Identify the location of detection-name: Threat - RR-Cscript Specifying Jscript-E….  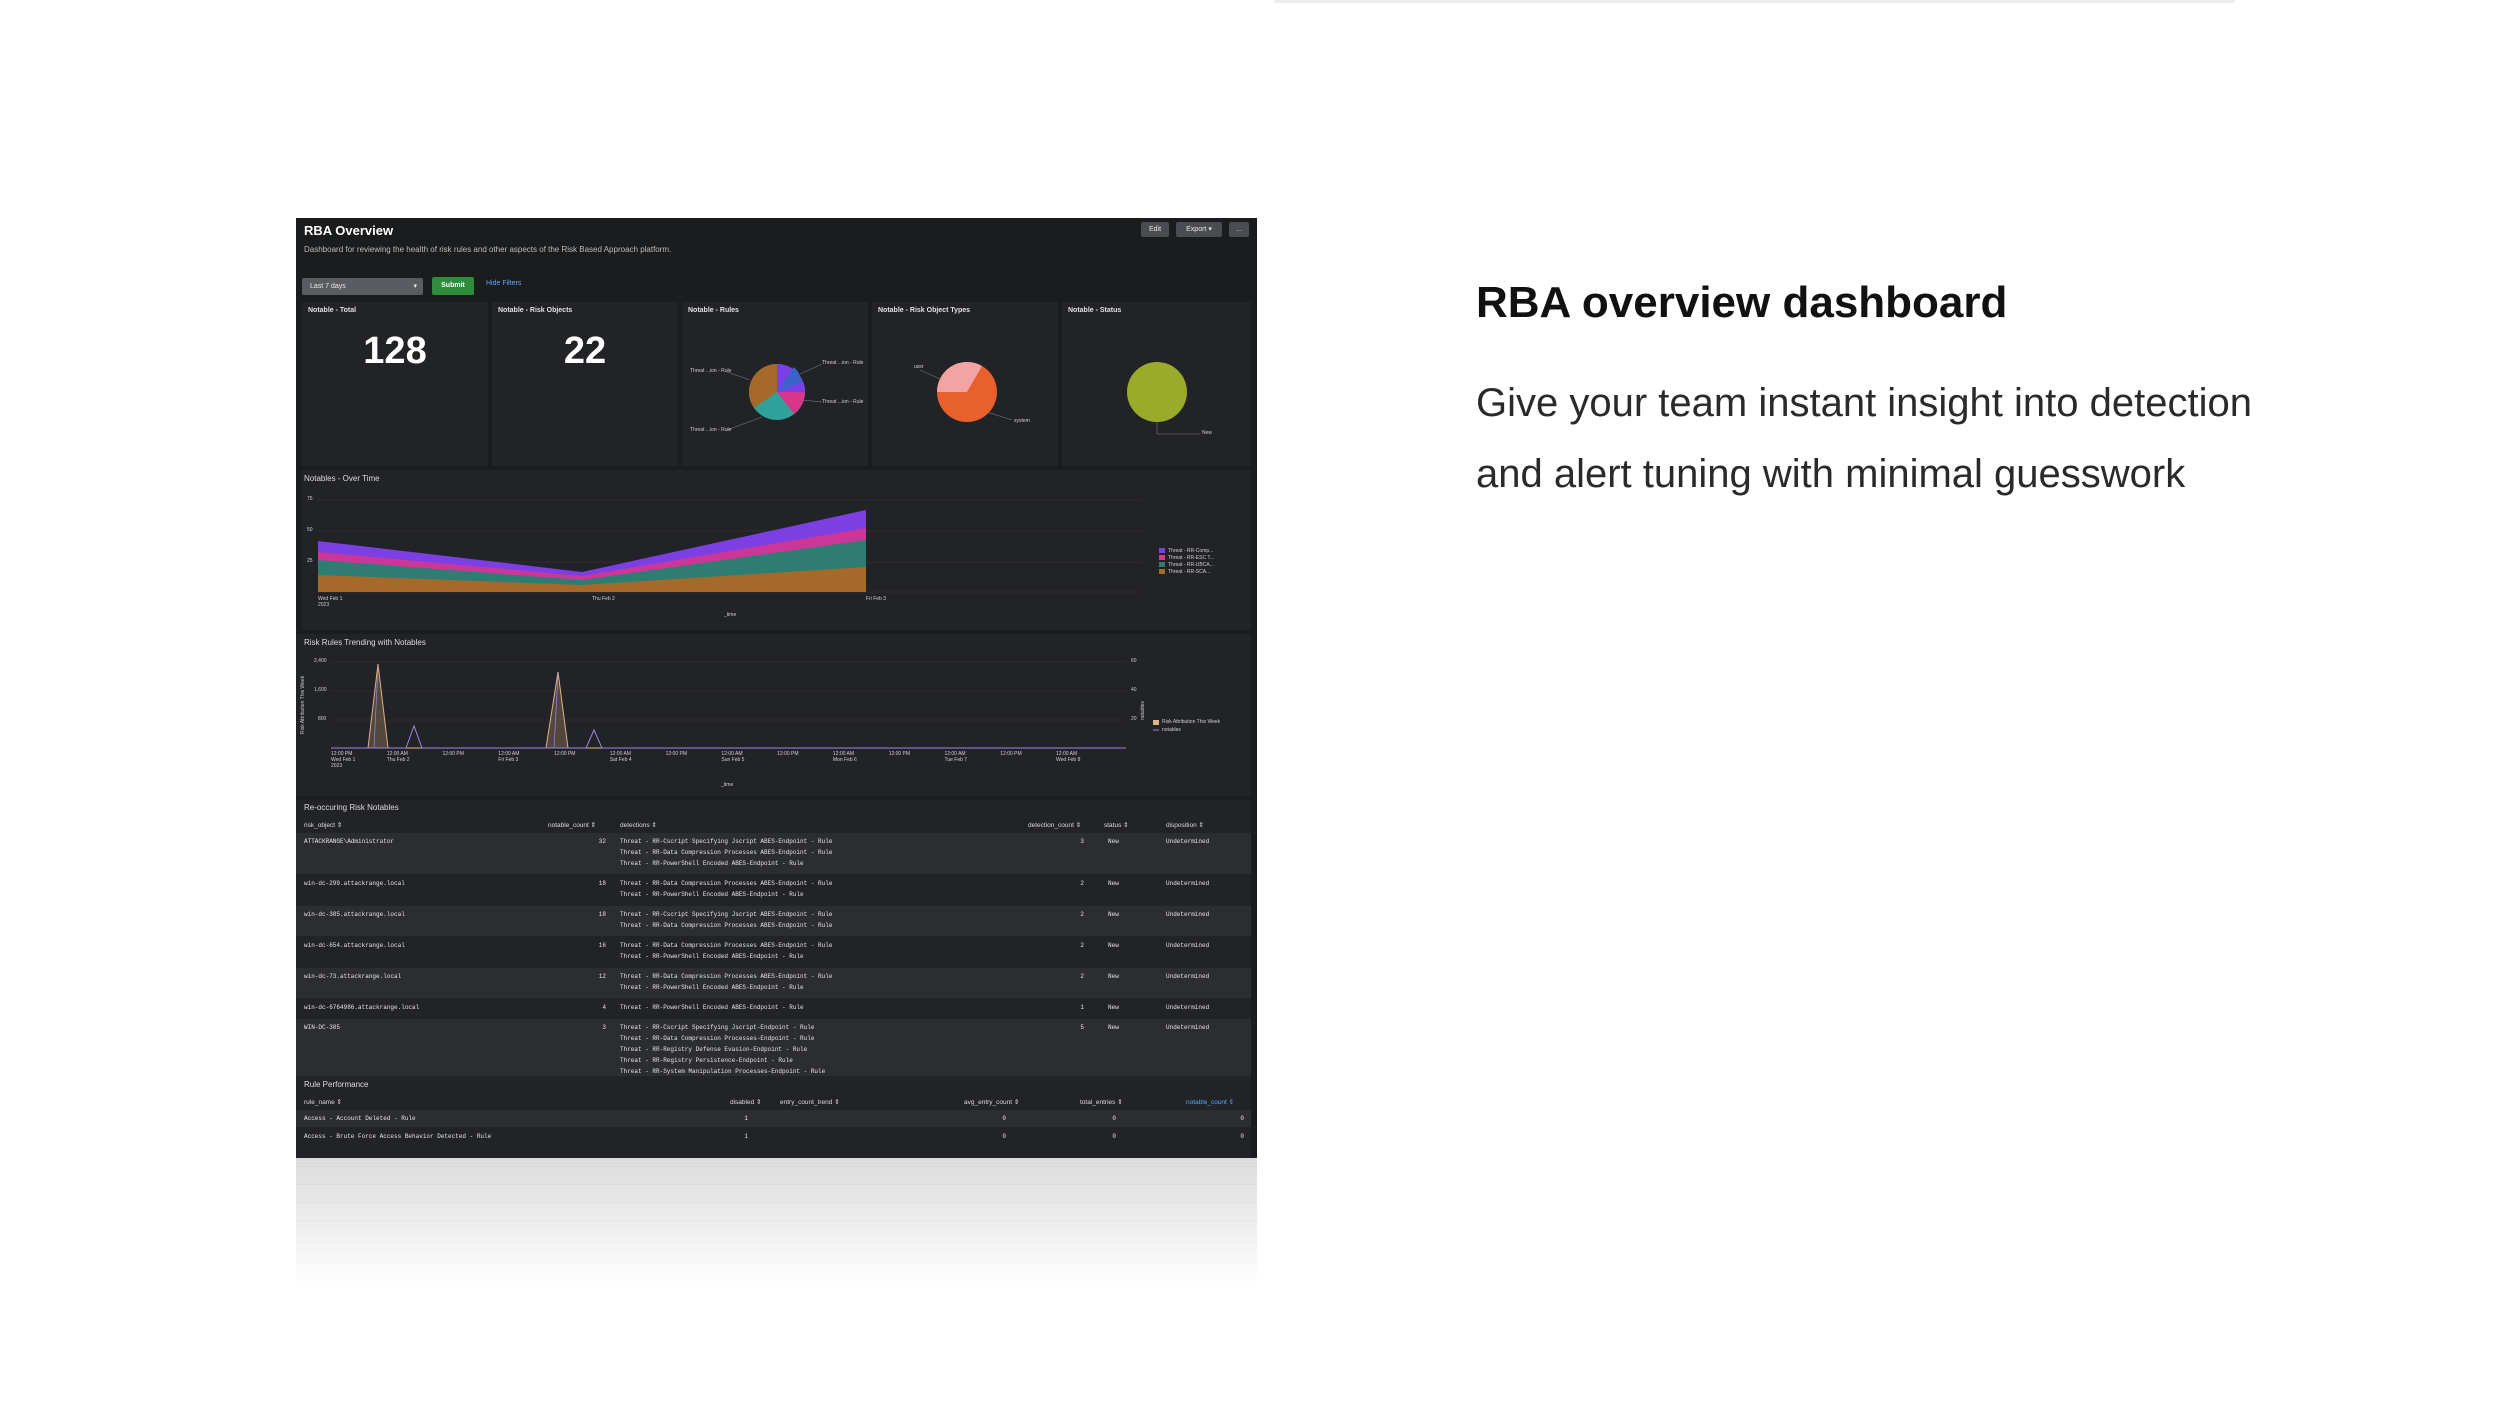
(717, 1027).